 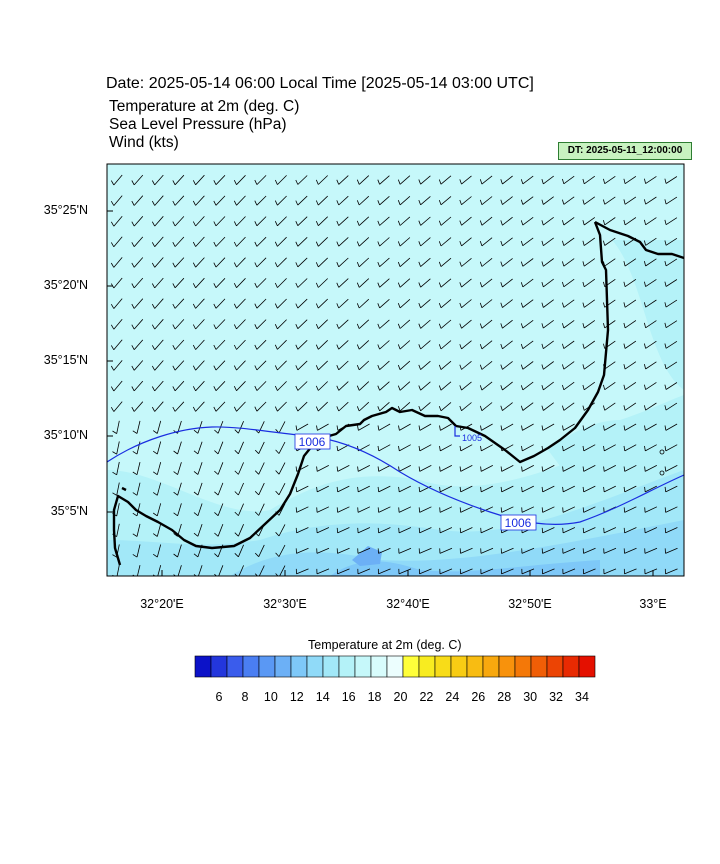 What do you see at coordinates (162, 604) in the screenshot?
I see `lon-label-1: 32°20'E` at bounding box center [162, 604].